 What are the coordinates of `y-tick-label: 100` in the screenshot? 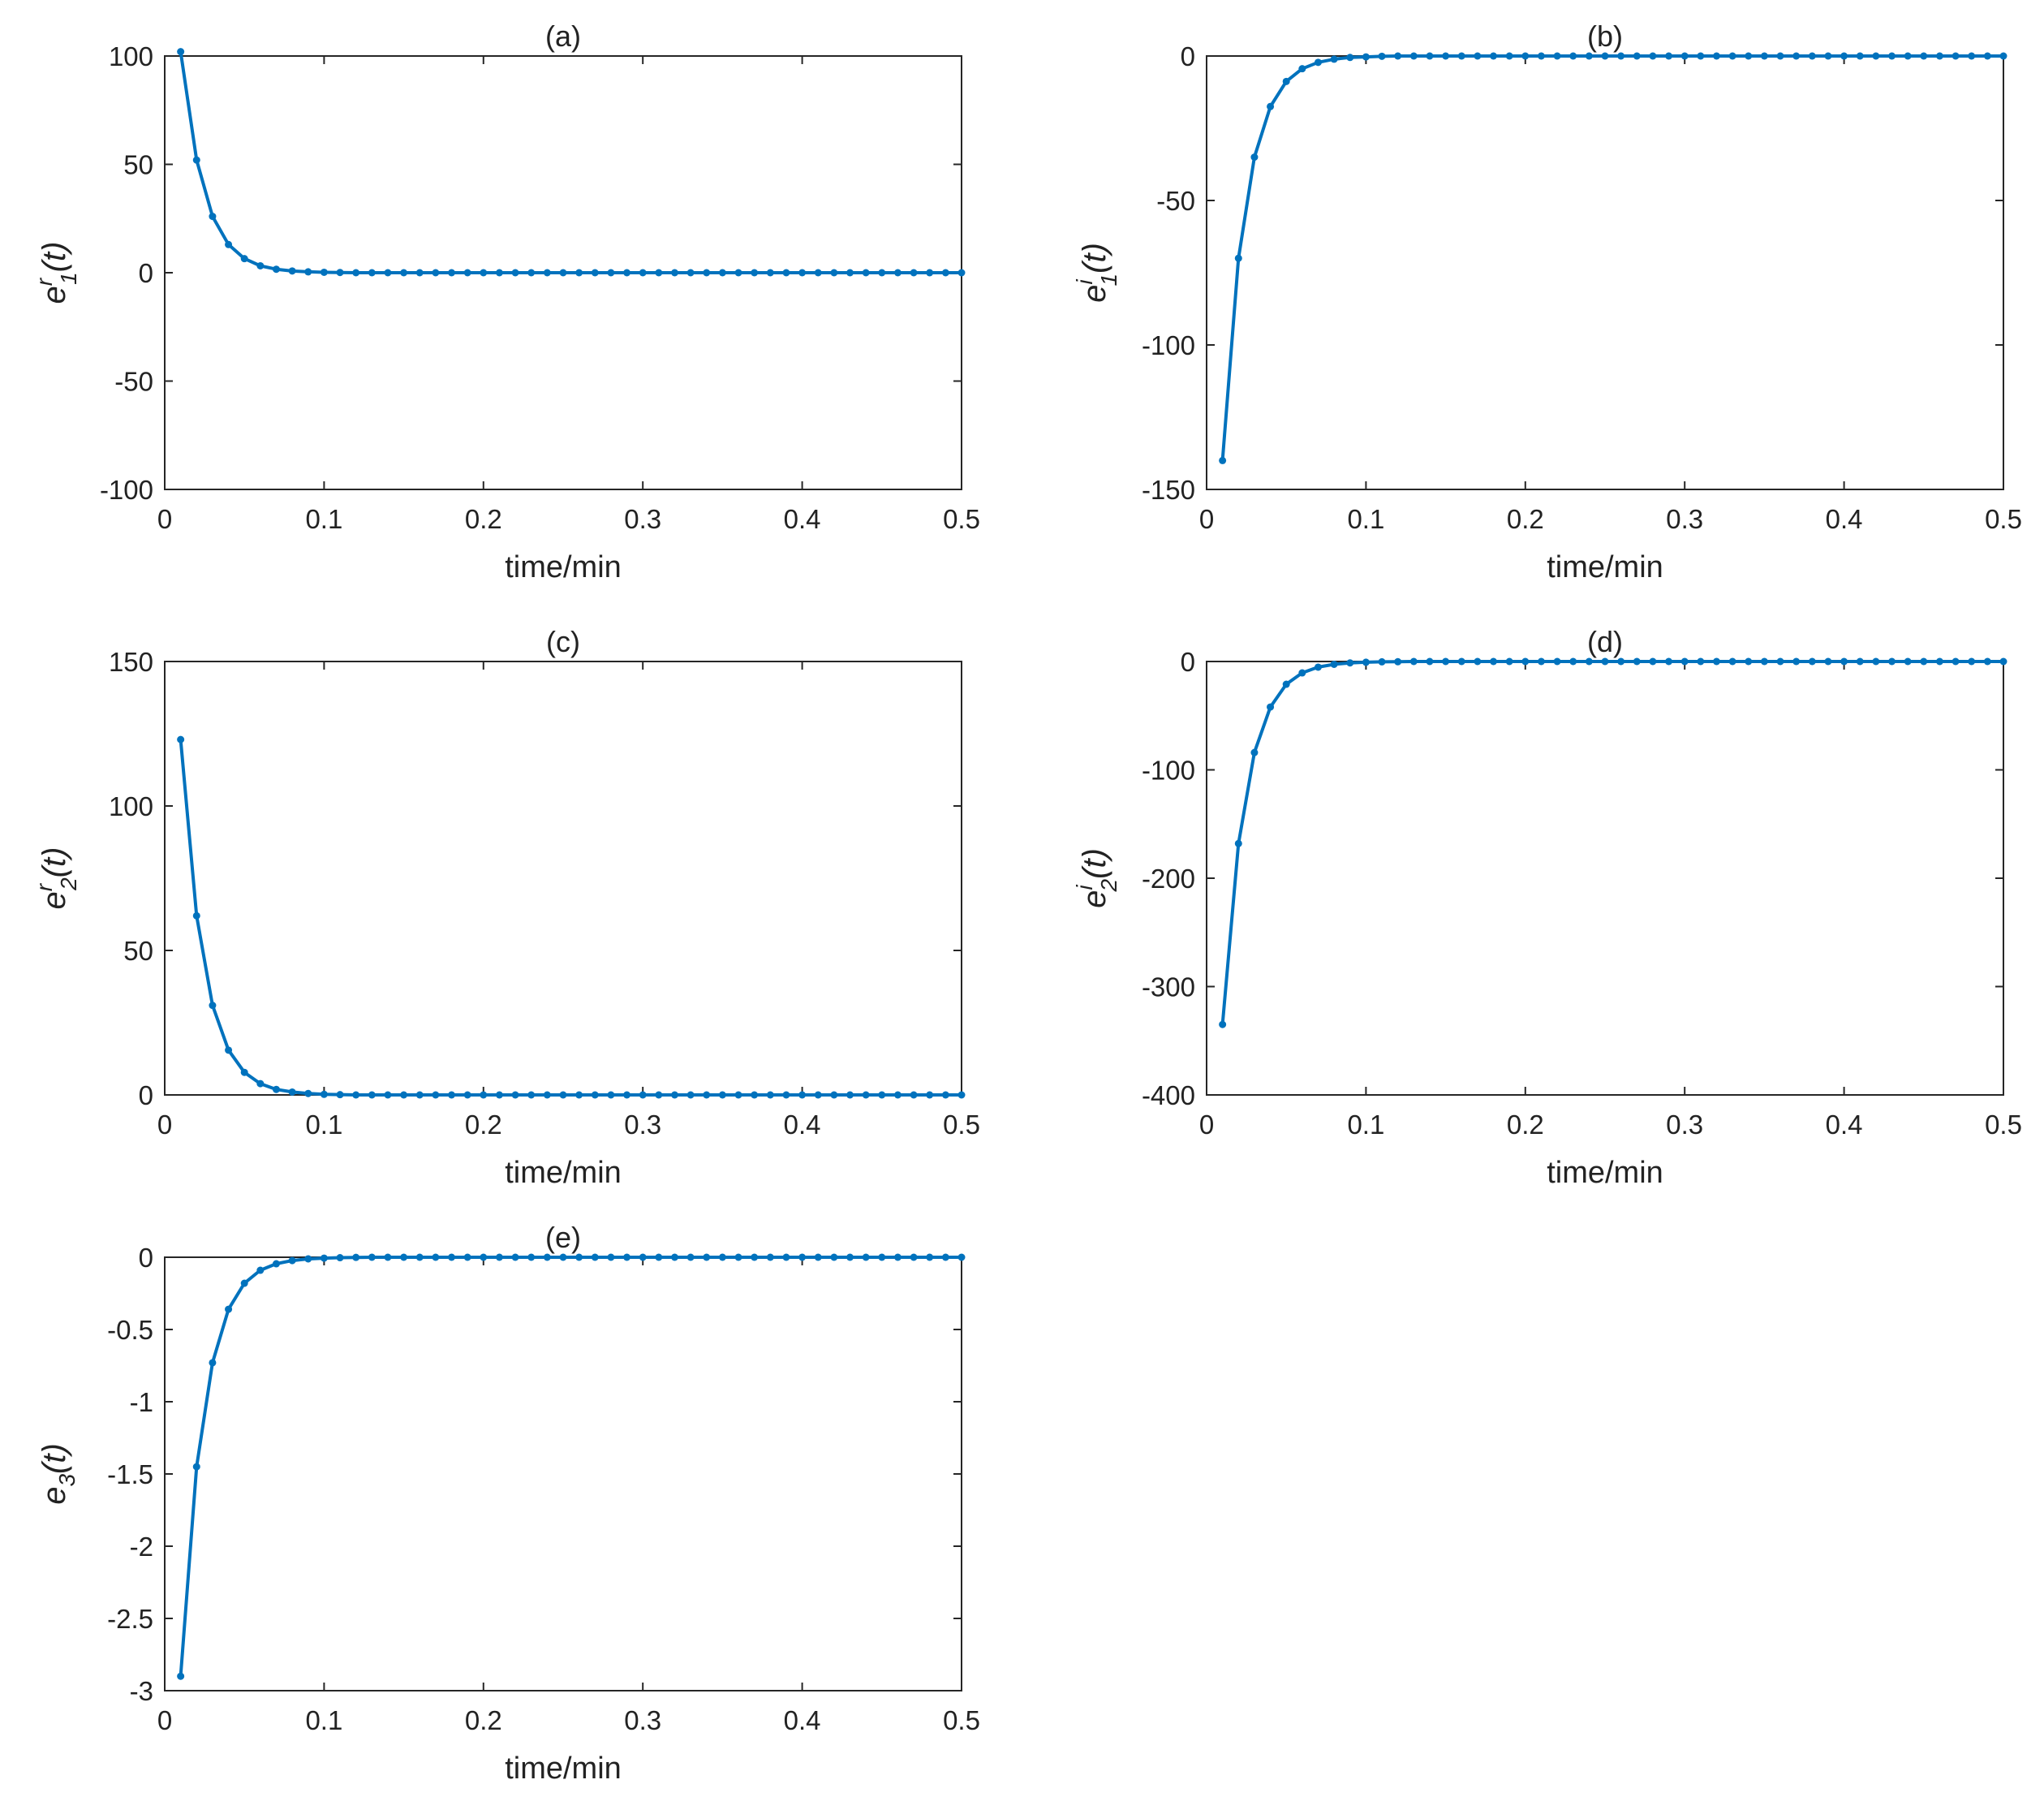 It's located at (131, 806).